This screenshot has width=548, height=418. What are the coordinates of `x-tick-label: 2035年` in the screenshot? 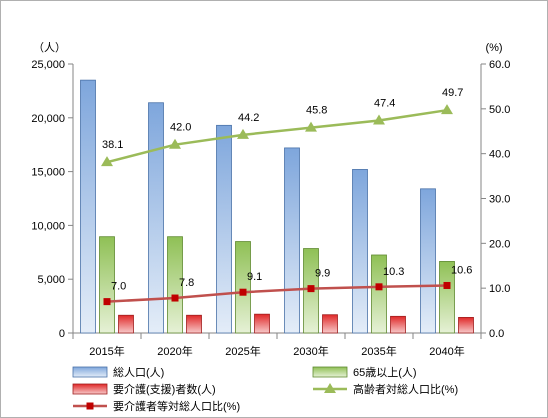 It's located at (378, 351).